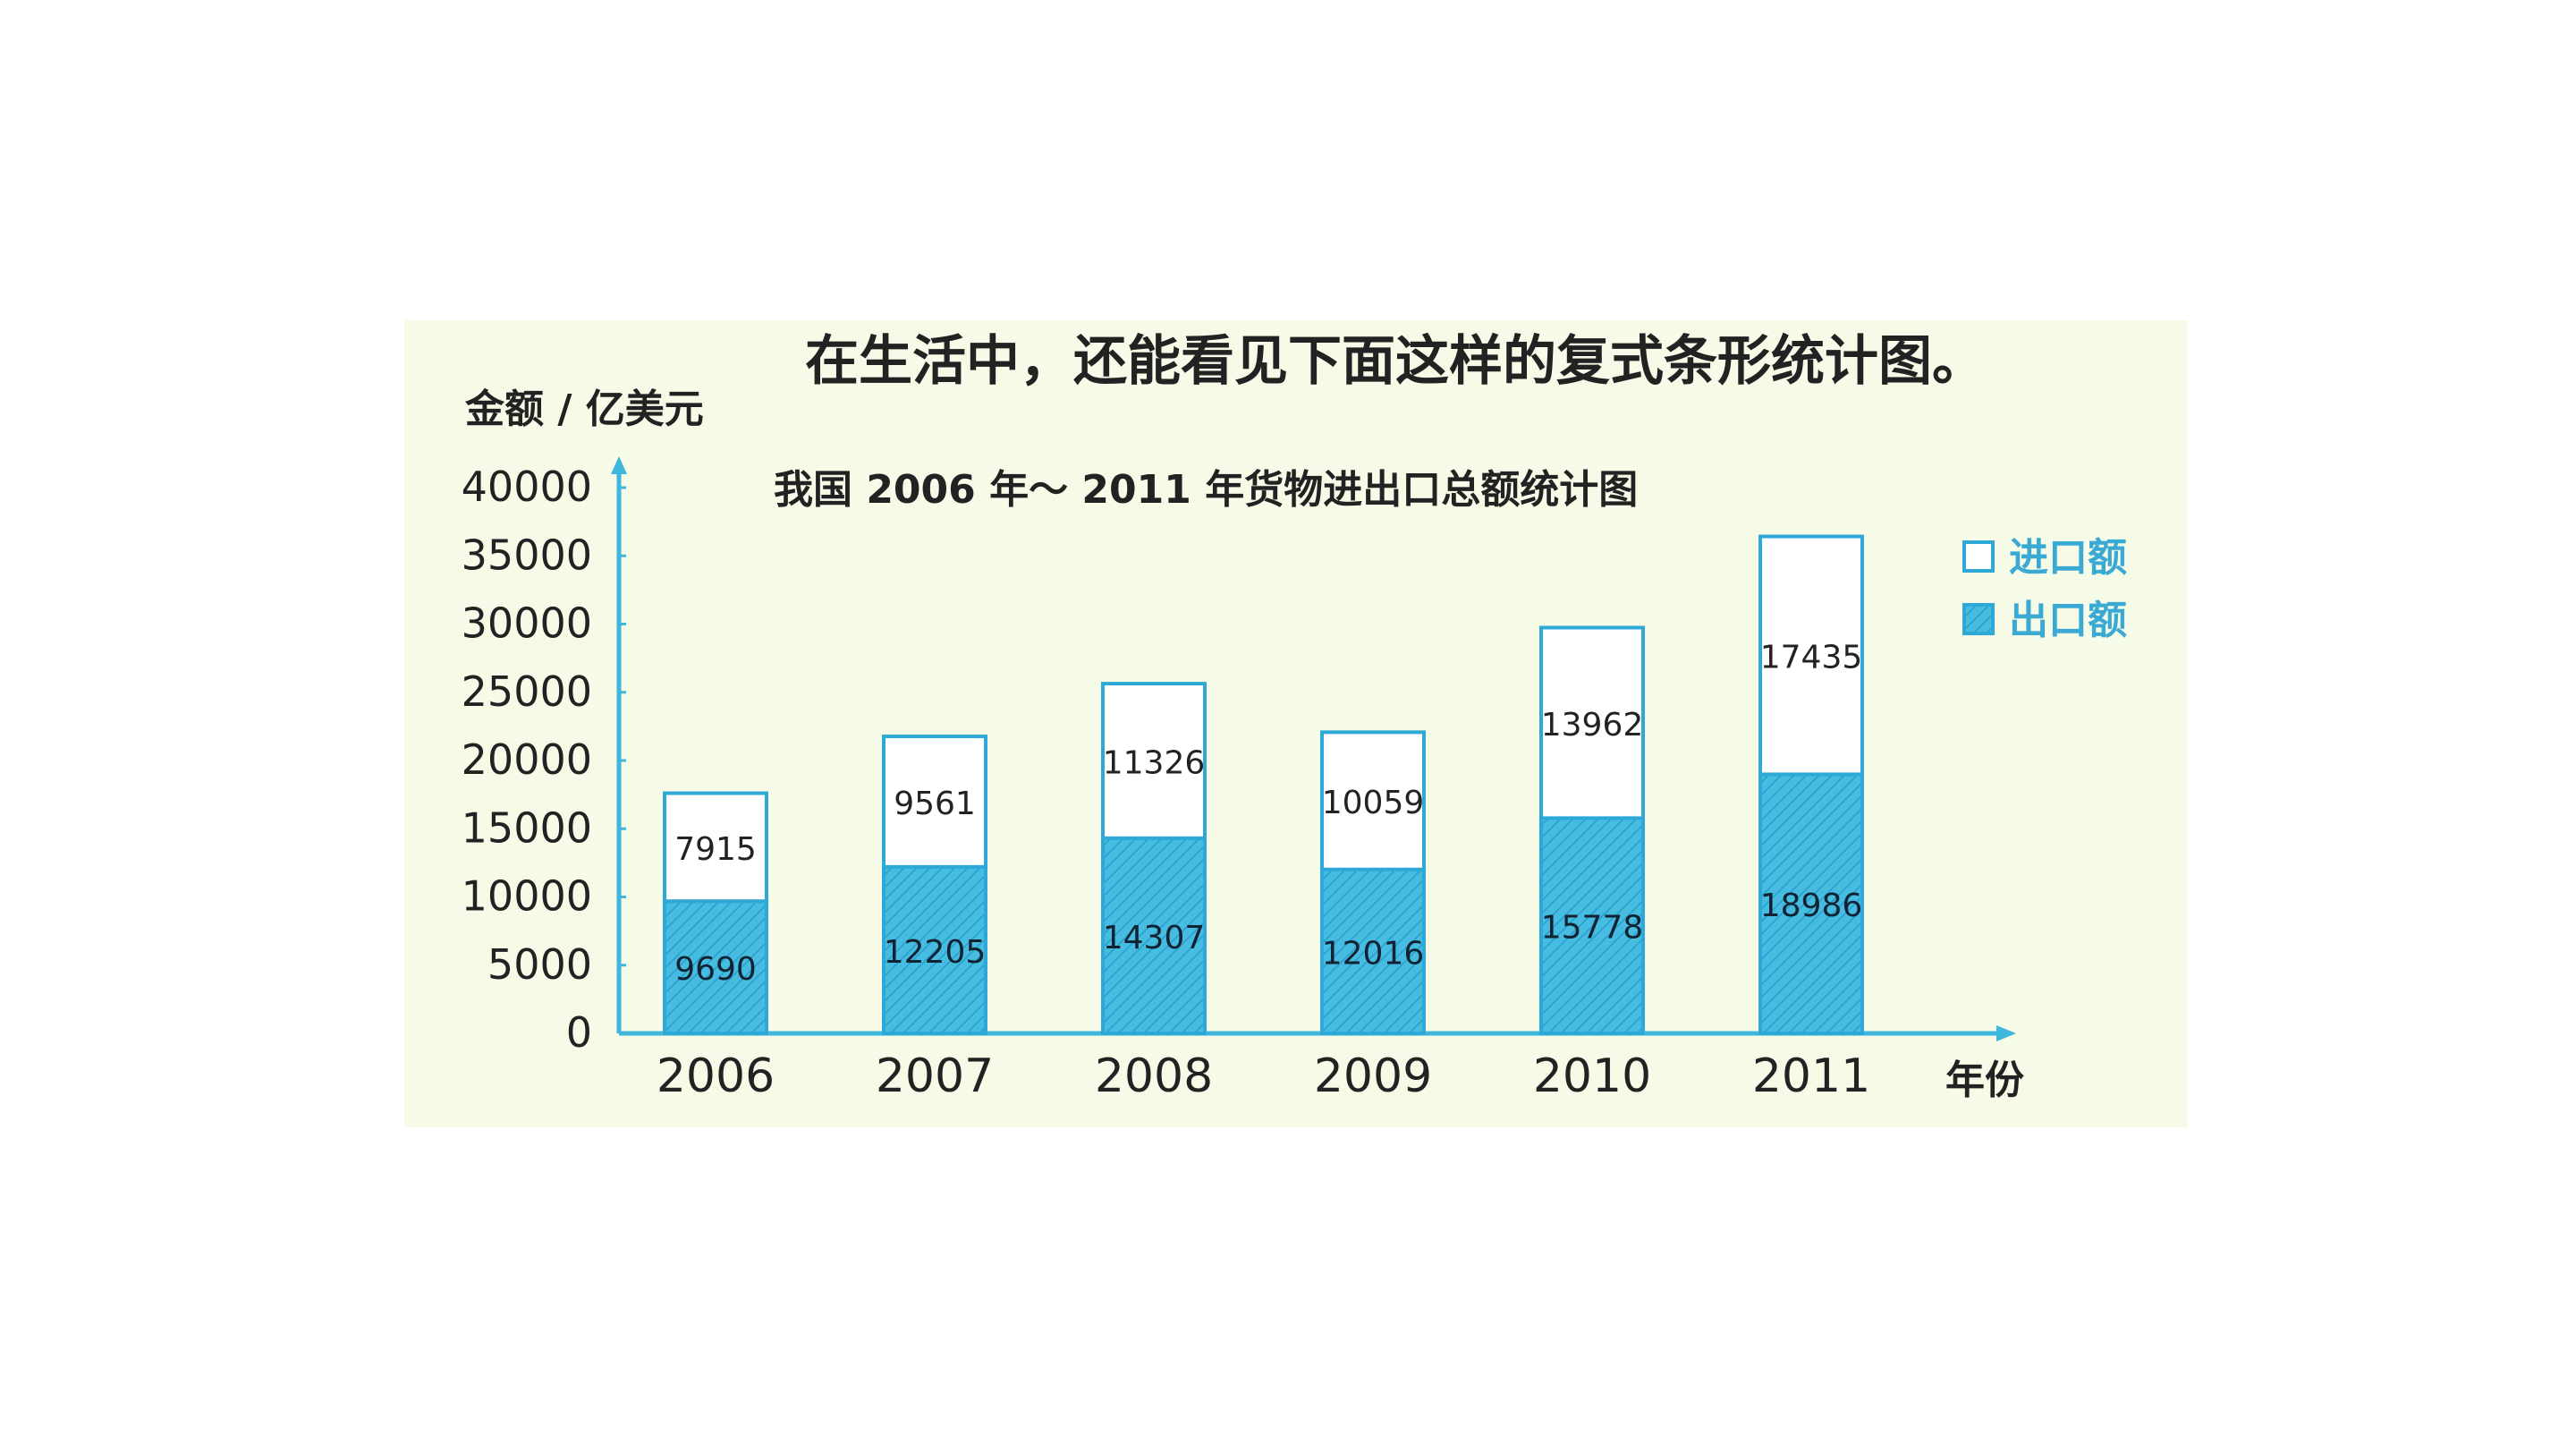  I want to click on data-label-export: 18986, so click(1811, 906).